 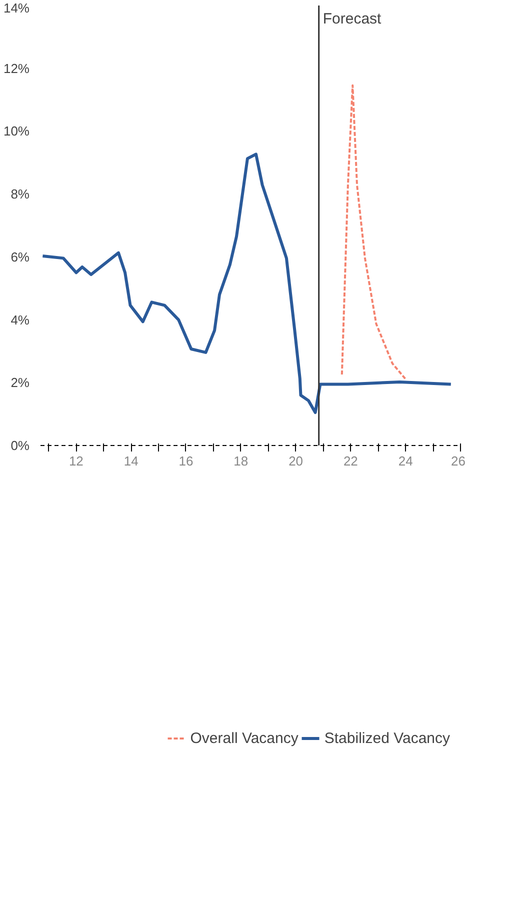 I want to click on y-tick-label: 6%, so click(x=20, y=256).